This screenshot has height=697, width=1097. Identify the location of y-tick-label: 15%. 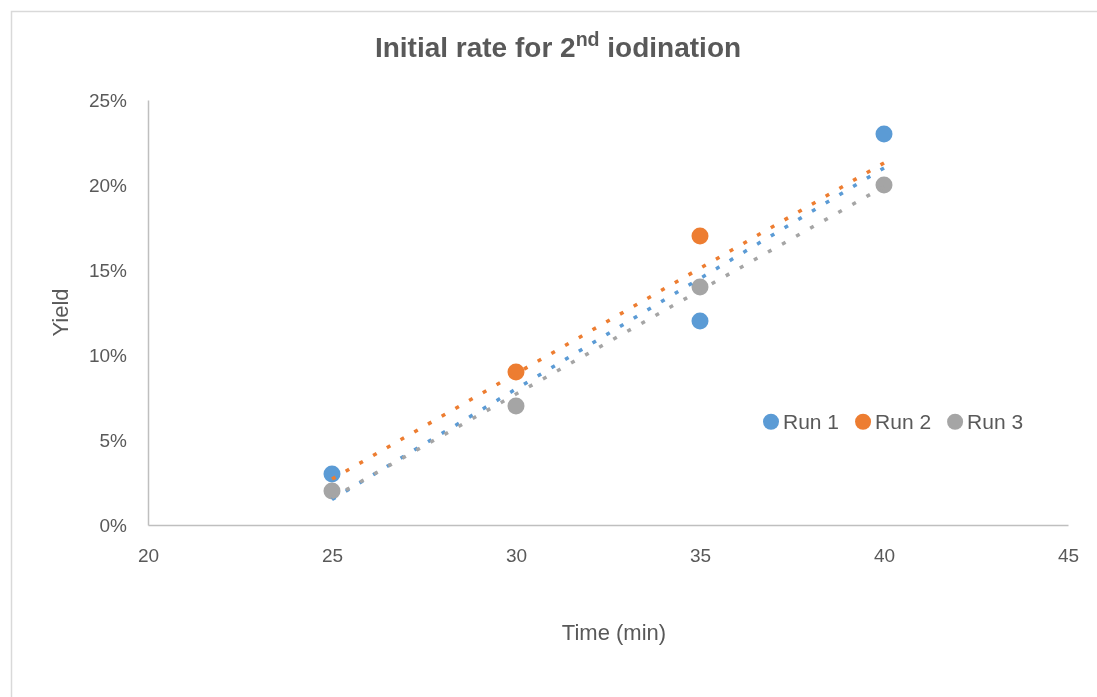
(108, 270).